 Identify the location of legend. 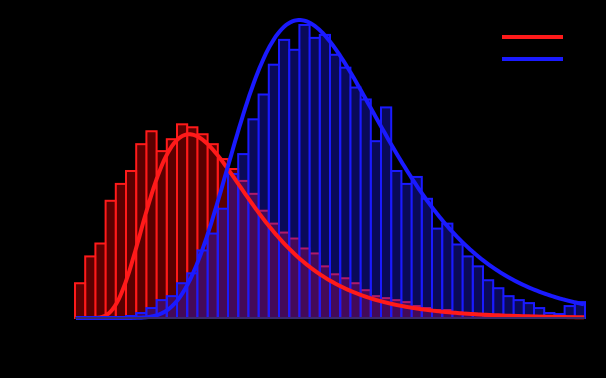
(532, 48).